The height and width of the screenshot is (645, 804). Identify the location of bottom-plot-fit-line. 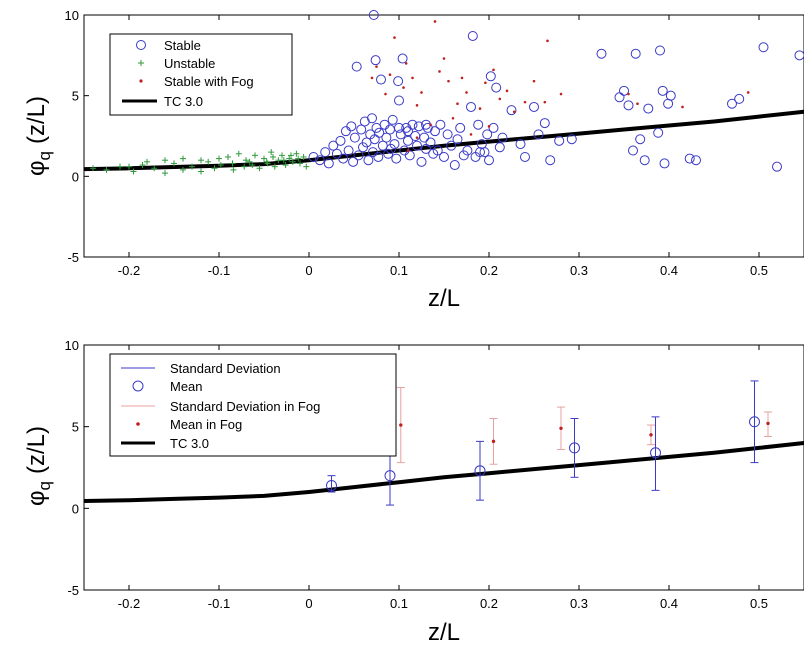
(443, 472).